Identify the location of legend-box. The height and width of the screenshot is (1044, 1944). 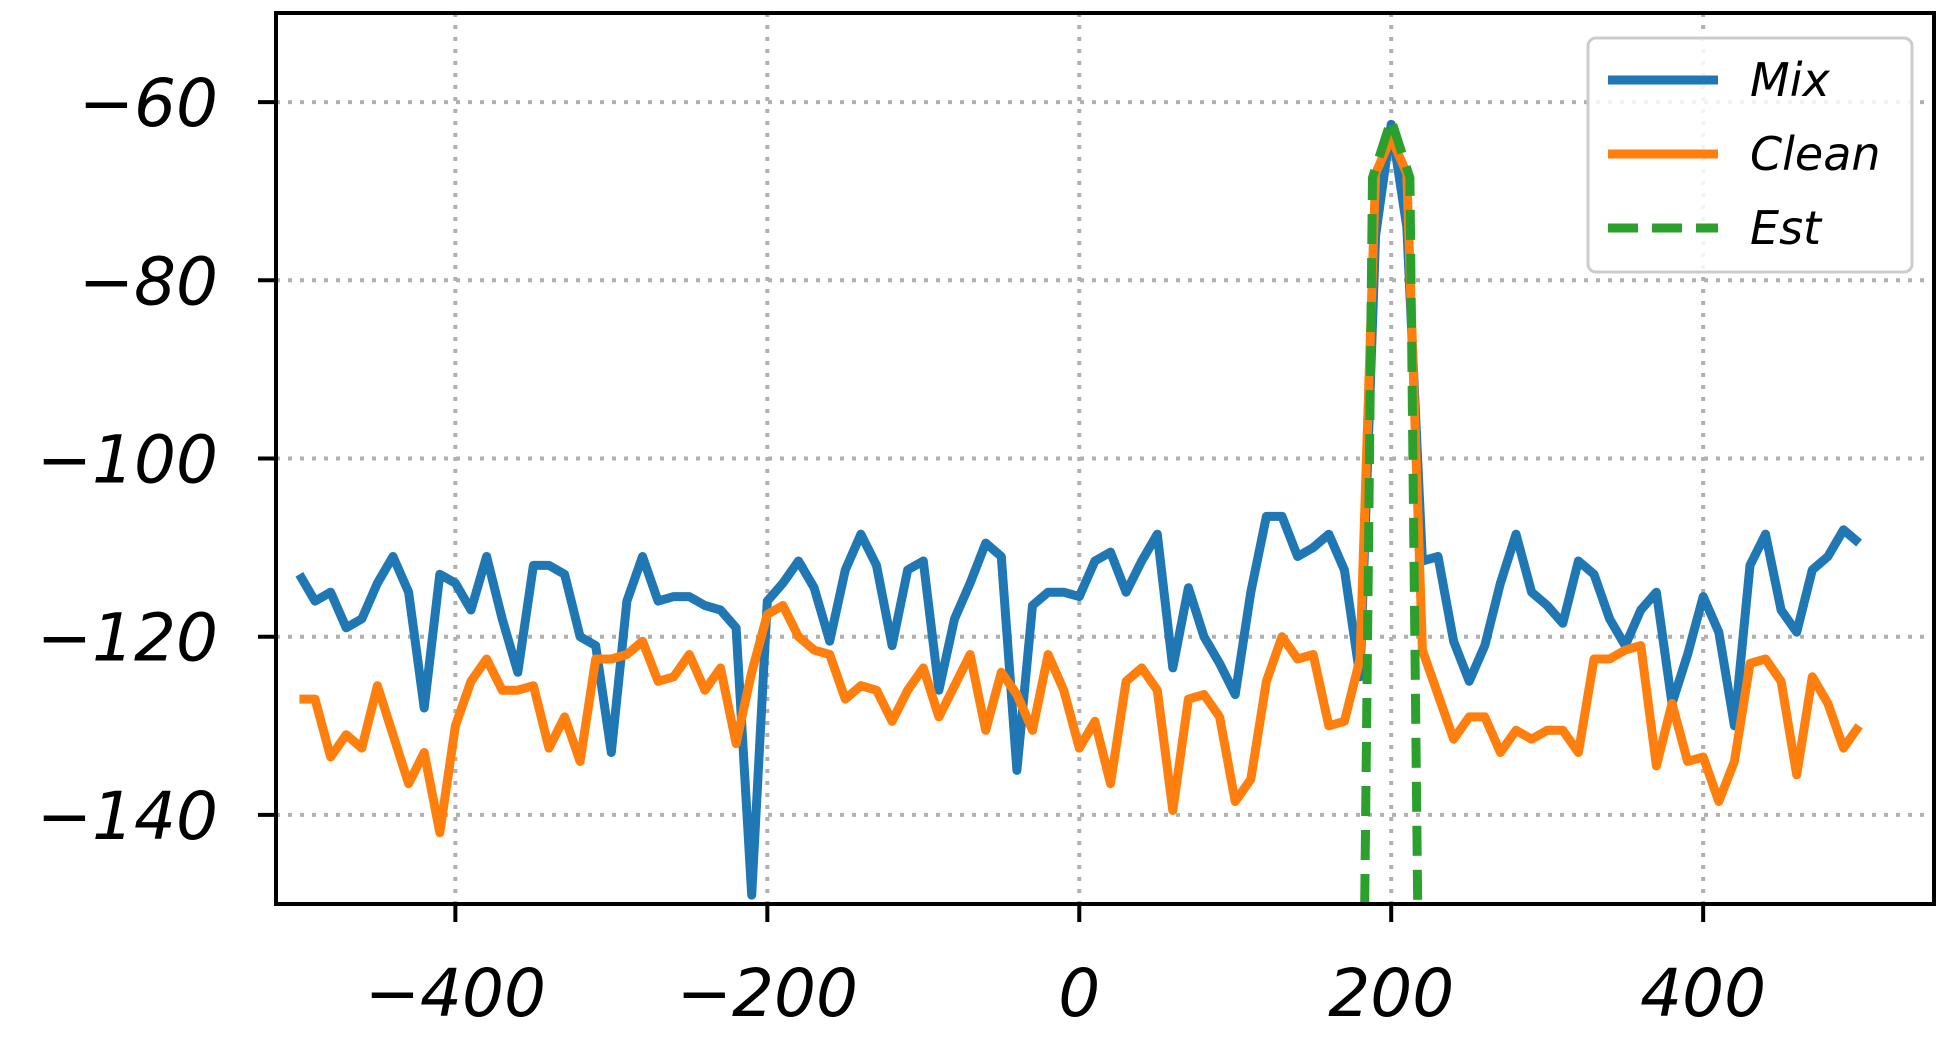
(1750, 155).